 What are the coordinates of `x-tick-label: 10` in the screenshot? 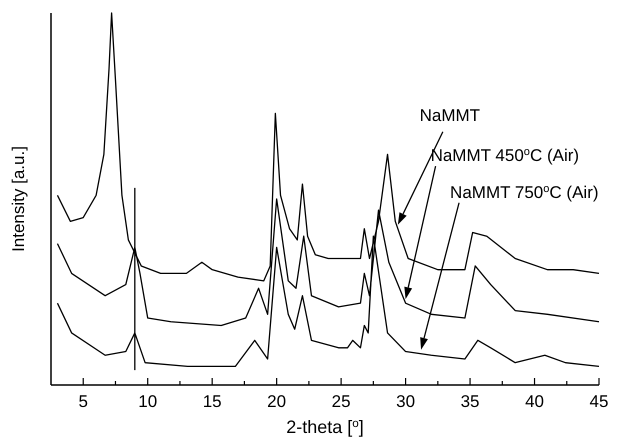 It's located at (148, 401).